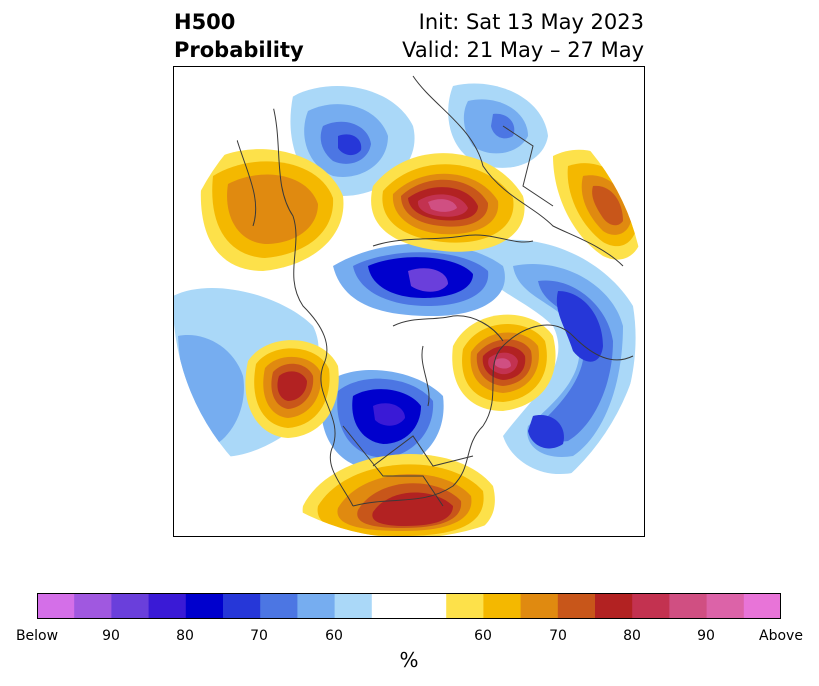  I want to click on colorbar, so click(409, 606).